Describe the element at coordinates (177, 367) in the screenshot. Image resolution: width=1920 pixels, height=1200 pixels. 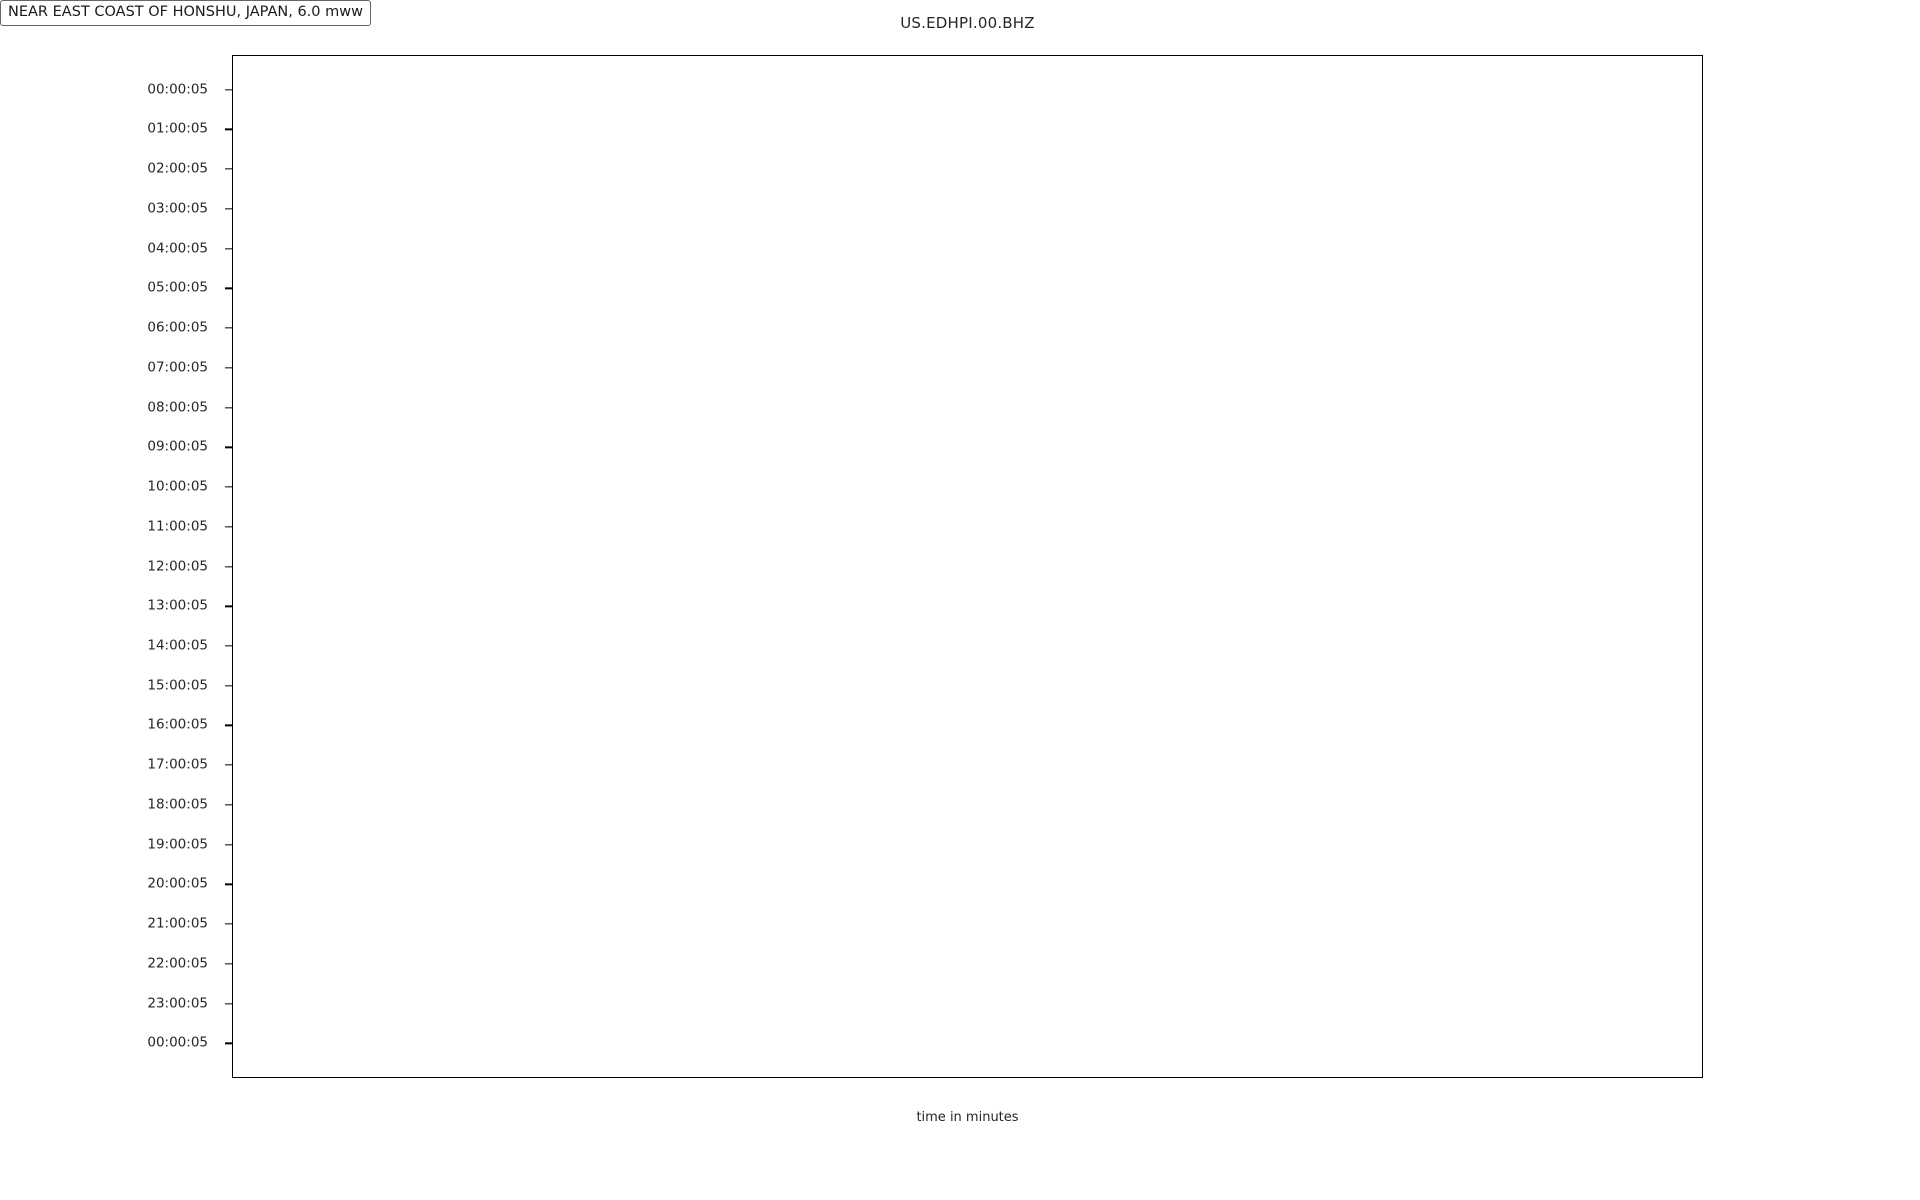
I see `y-tick-label: 07:00:05` at that location.